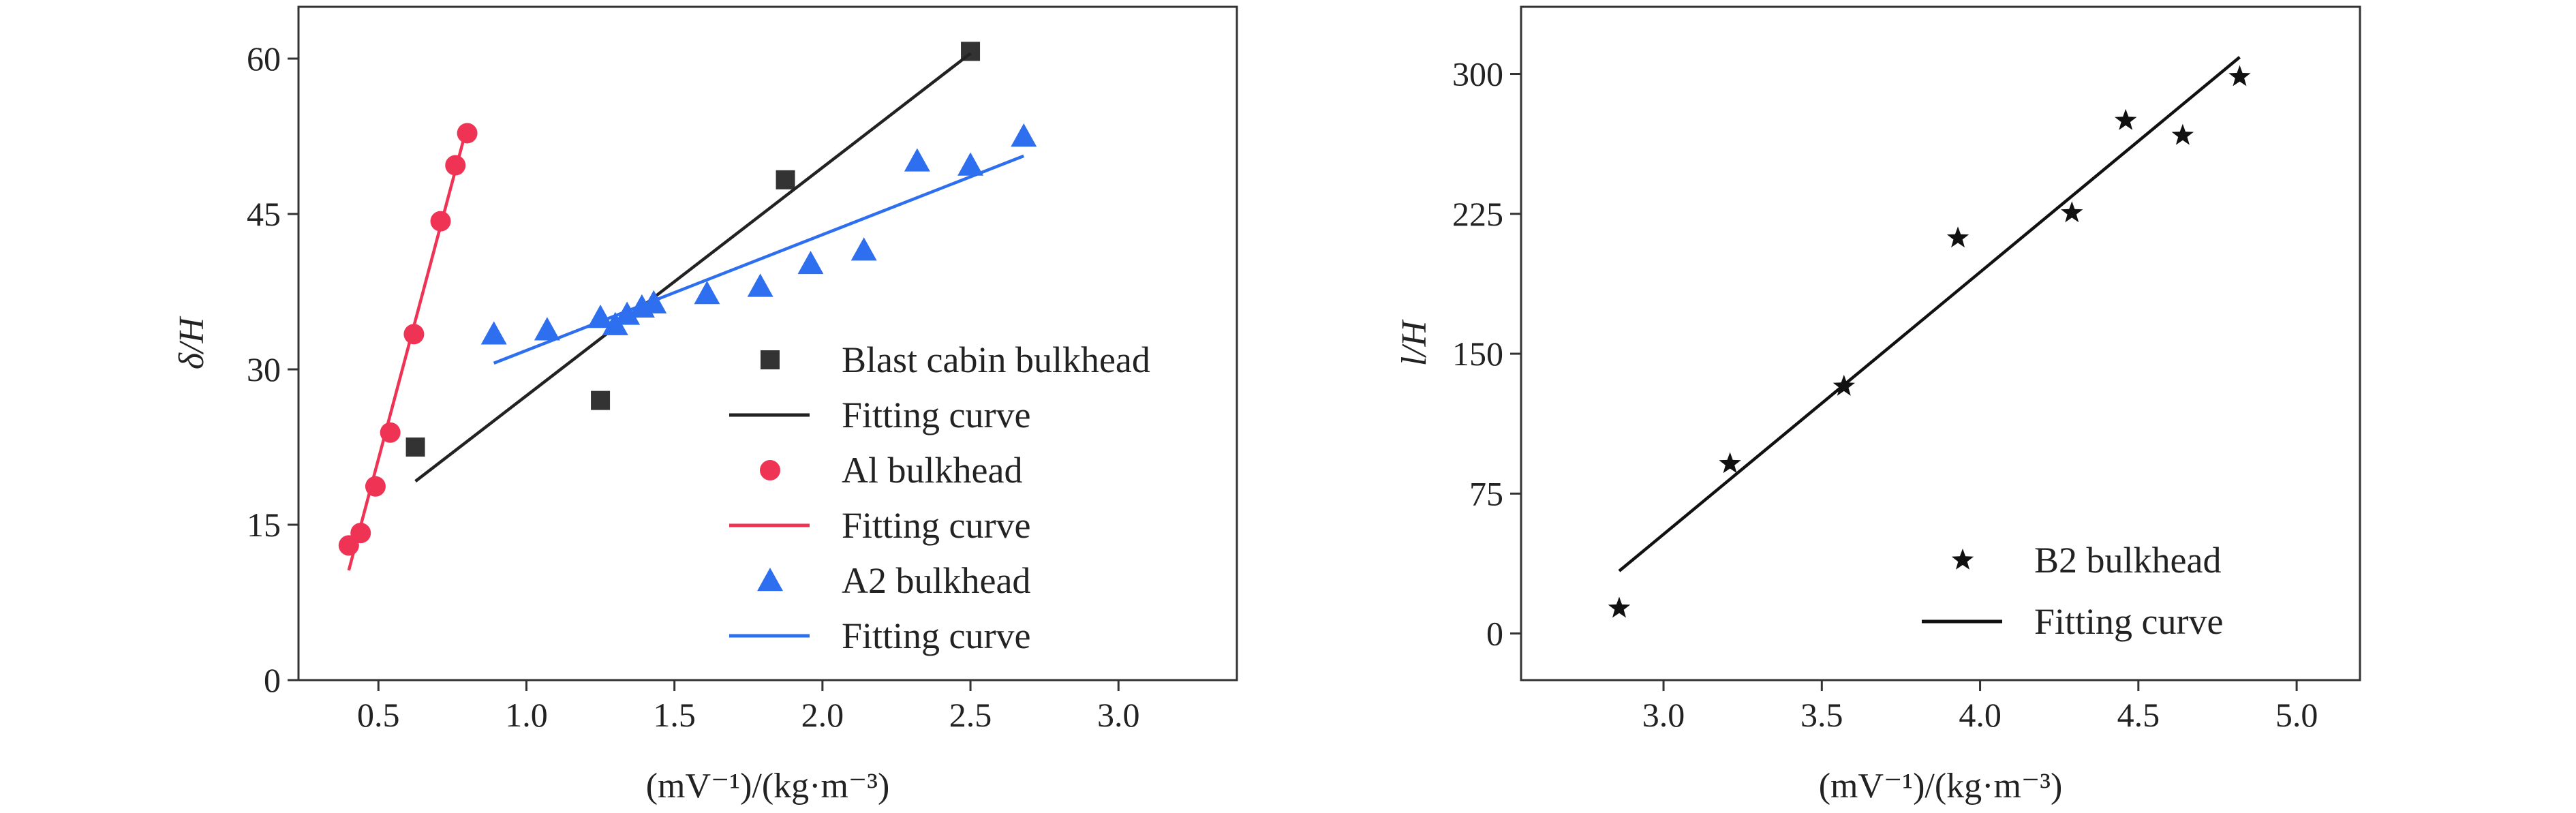 The height and width of the screenshot is (813, 2576). Describe the element at coordinates (970, 715) in the screenshot. I see `x-tick-label: 2.5` at that location.